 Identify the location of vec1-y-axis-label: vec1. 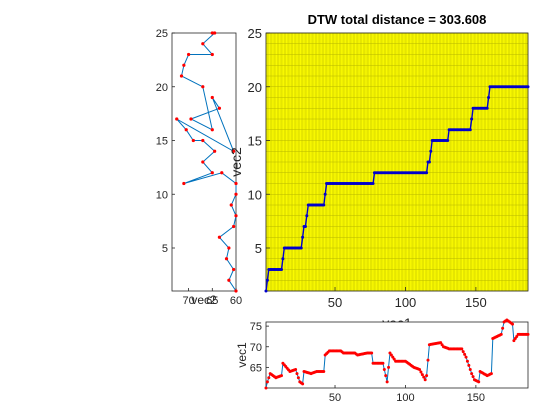
(242, 355).